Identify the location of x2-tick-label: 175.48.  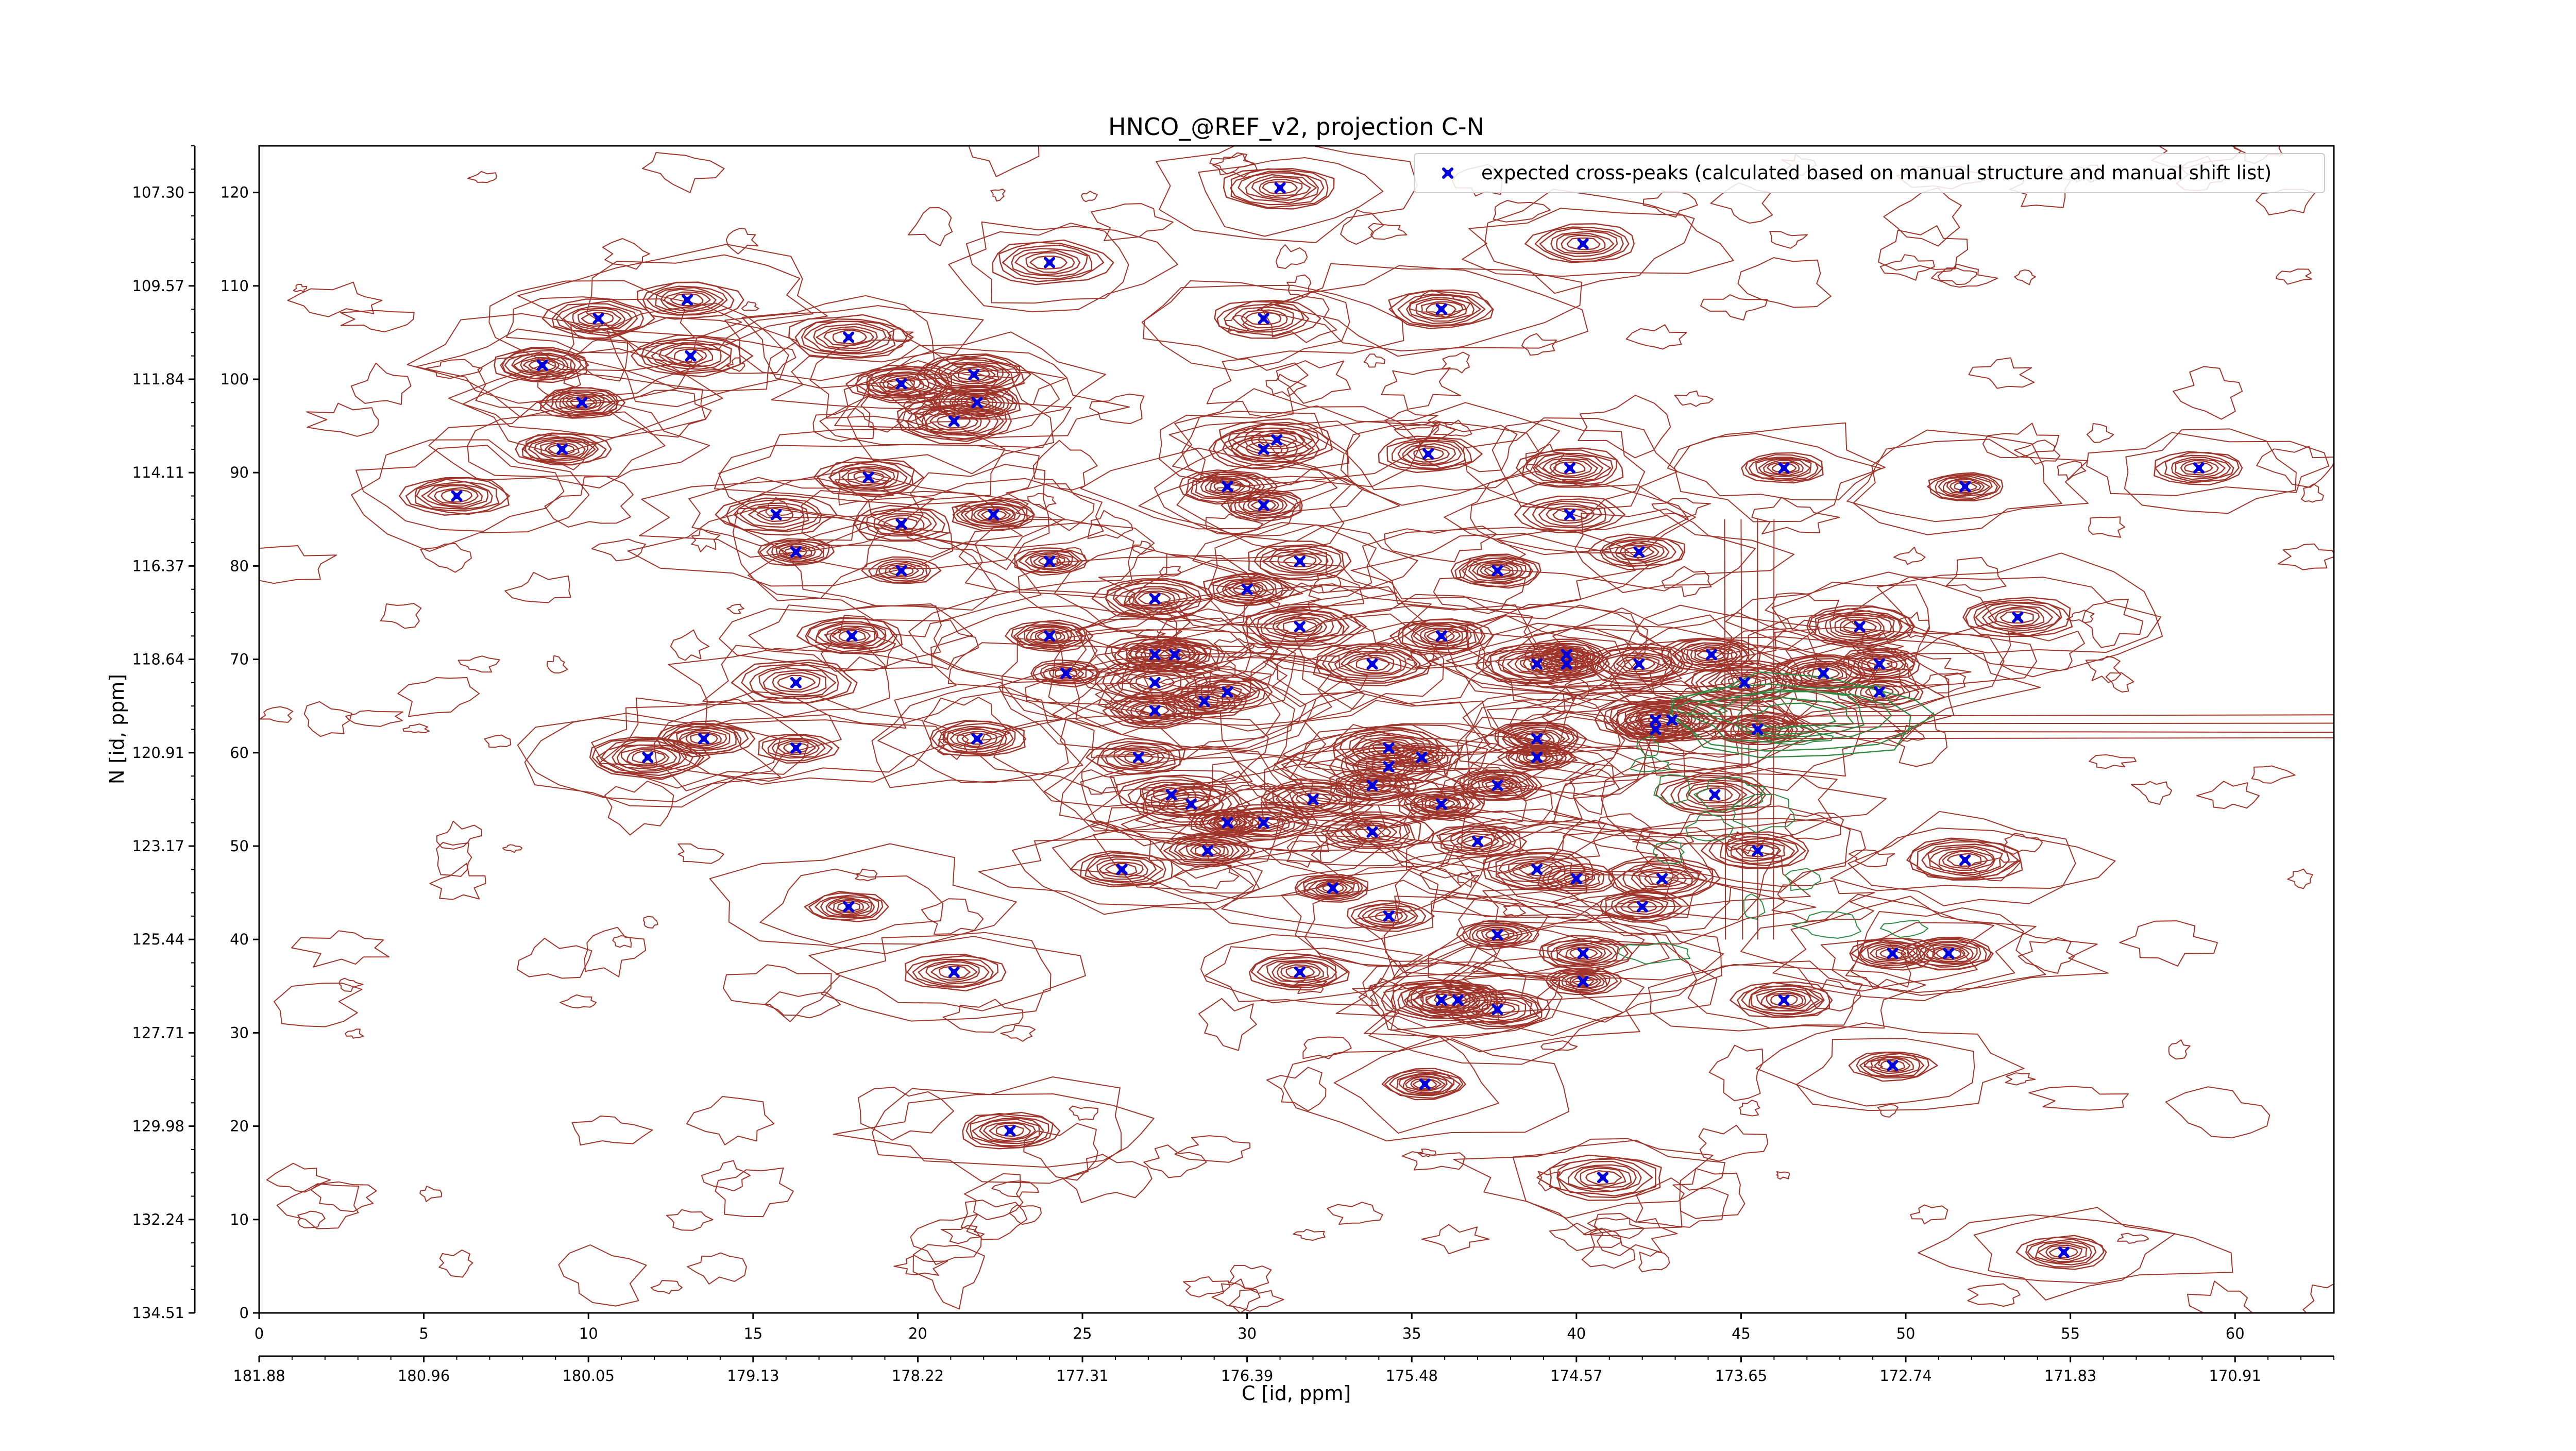
(1411, 1376).